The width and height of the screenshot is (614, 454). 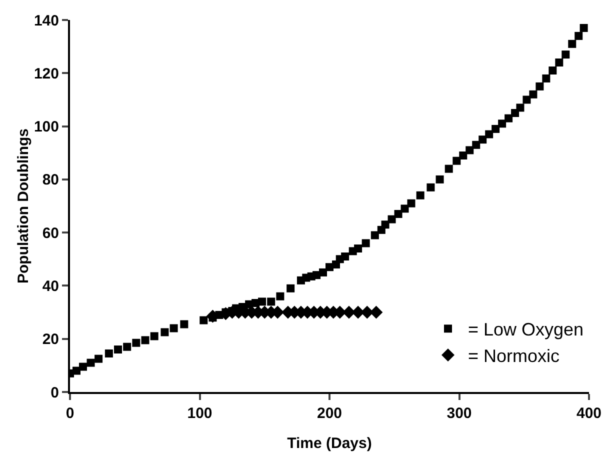 What do you see at coordinates (70, 413) in the screenshot?
I see `x-tick-label: 0` at bounding box center [70, 413].